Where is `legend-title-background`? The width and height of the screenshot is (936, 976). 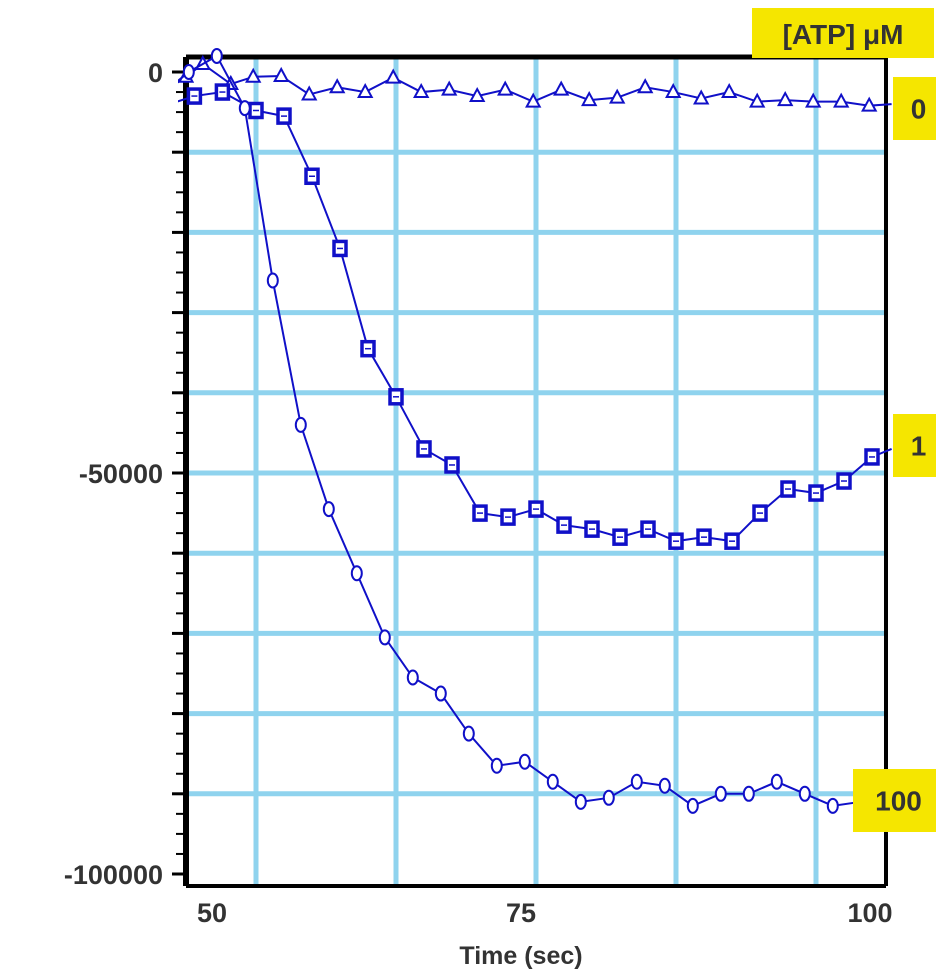 legend-title-background is located at coordinates (843, 33).